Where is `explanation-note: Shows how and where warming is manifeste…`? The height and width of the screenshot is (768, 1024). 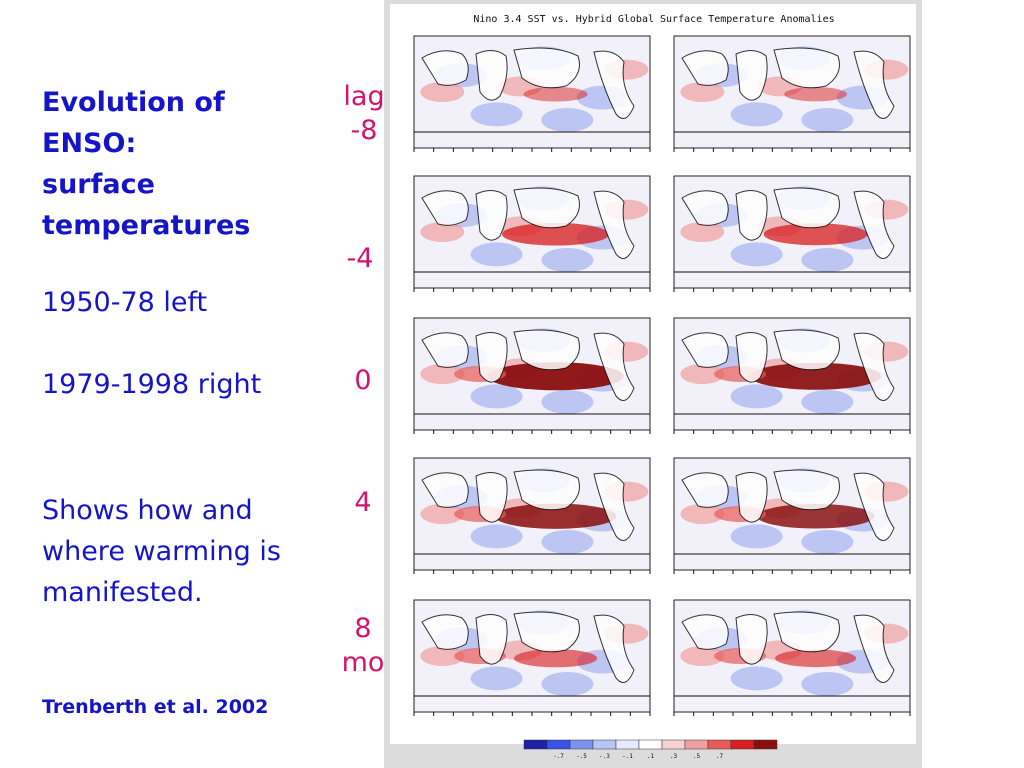
explanation-note: Shows how and where warming is manifeste… is located at coordinates (161, 551).